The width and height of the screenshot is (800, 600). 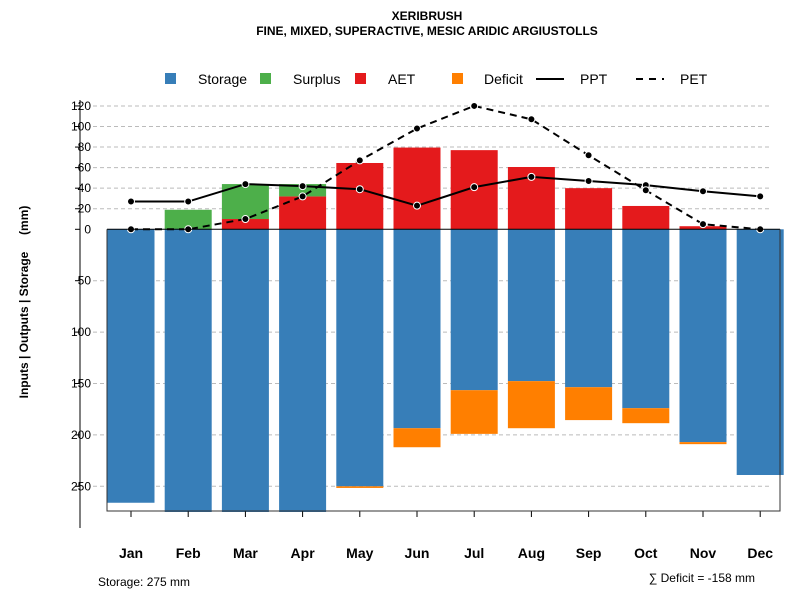 I want to click on y-axis-label: Inputs | Outputs | Storage (mm), so click(x=24, y=302).